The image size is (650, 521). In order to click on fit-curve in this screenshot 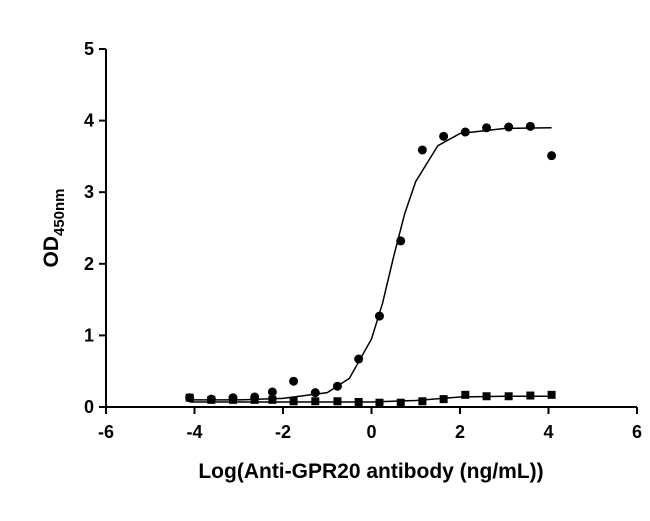, I will do `click(370, 399)`.